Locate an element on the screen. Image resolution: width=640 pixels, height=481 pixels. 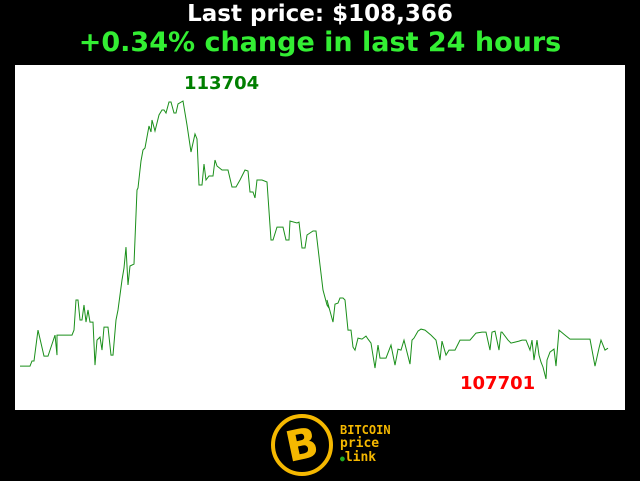
logo-text-link: link is located at coordinates (360, 457).